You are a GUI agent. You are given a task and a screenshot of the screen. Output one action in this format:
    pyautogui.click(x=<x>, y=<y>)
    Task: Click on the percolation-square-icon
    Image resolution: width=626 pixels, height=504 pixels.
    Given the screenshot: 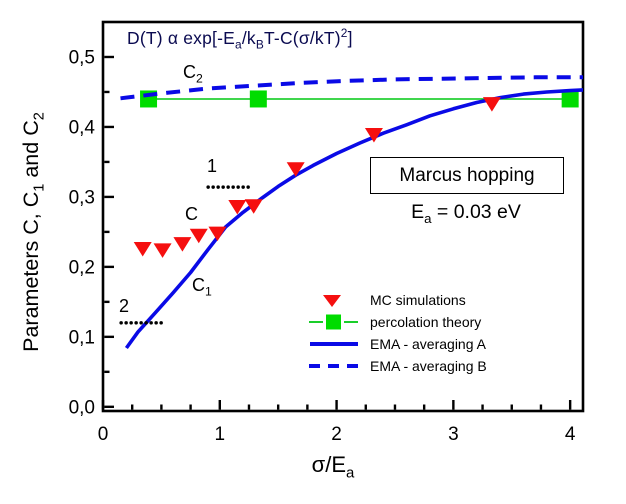 What is the action you would take?
    pyautogui.click(x=333, y=322)
    